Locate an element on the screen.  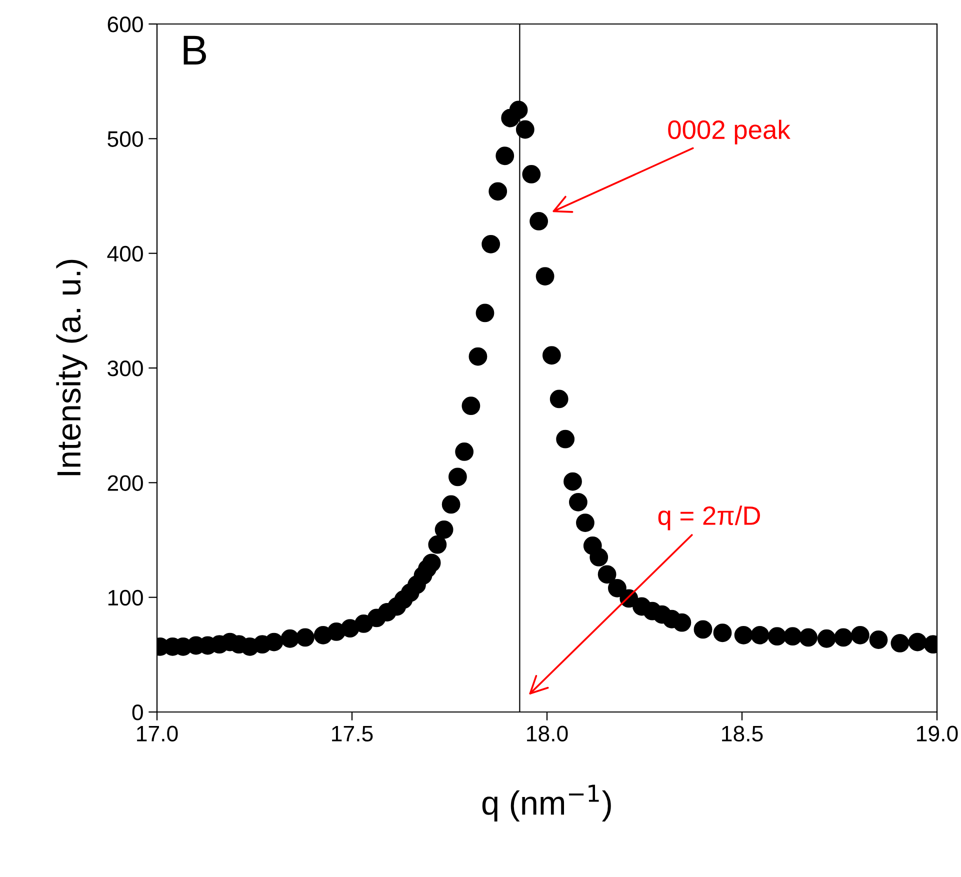
x-tick-label: 18.0 is located at coordinates (547, 734).